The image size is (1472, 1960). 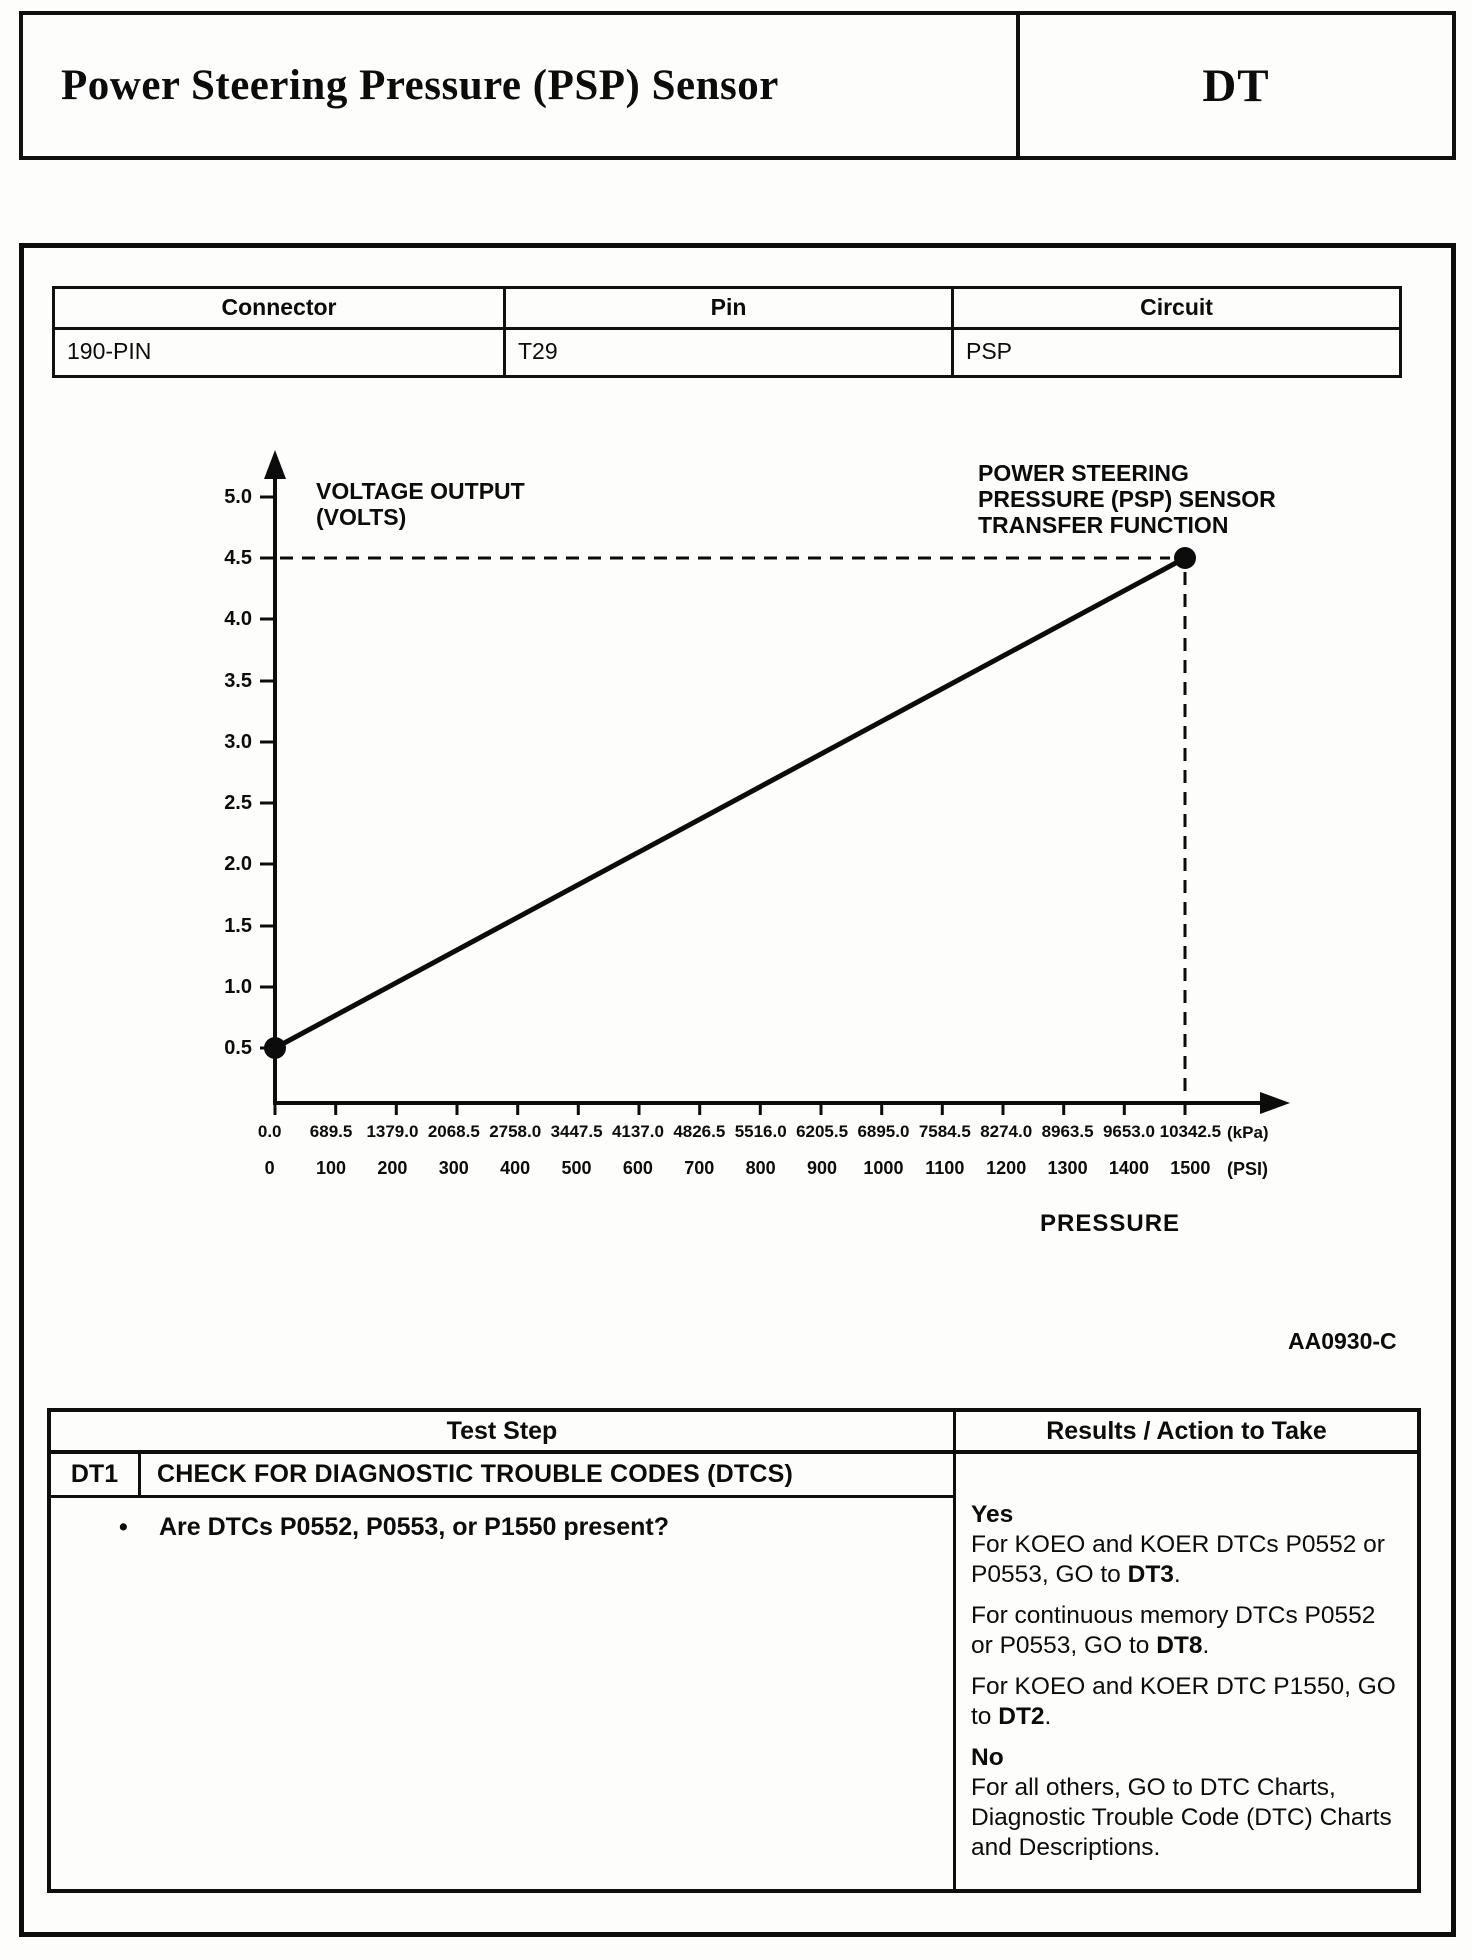 What do you see at coordinates (420, 85) in the screenshot?
I see `page-title: Power Steering Pressure (PSP) Sensor` at bounding box center [420, 85].